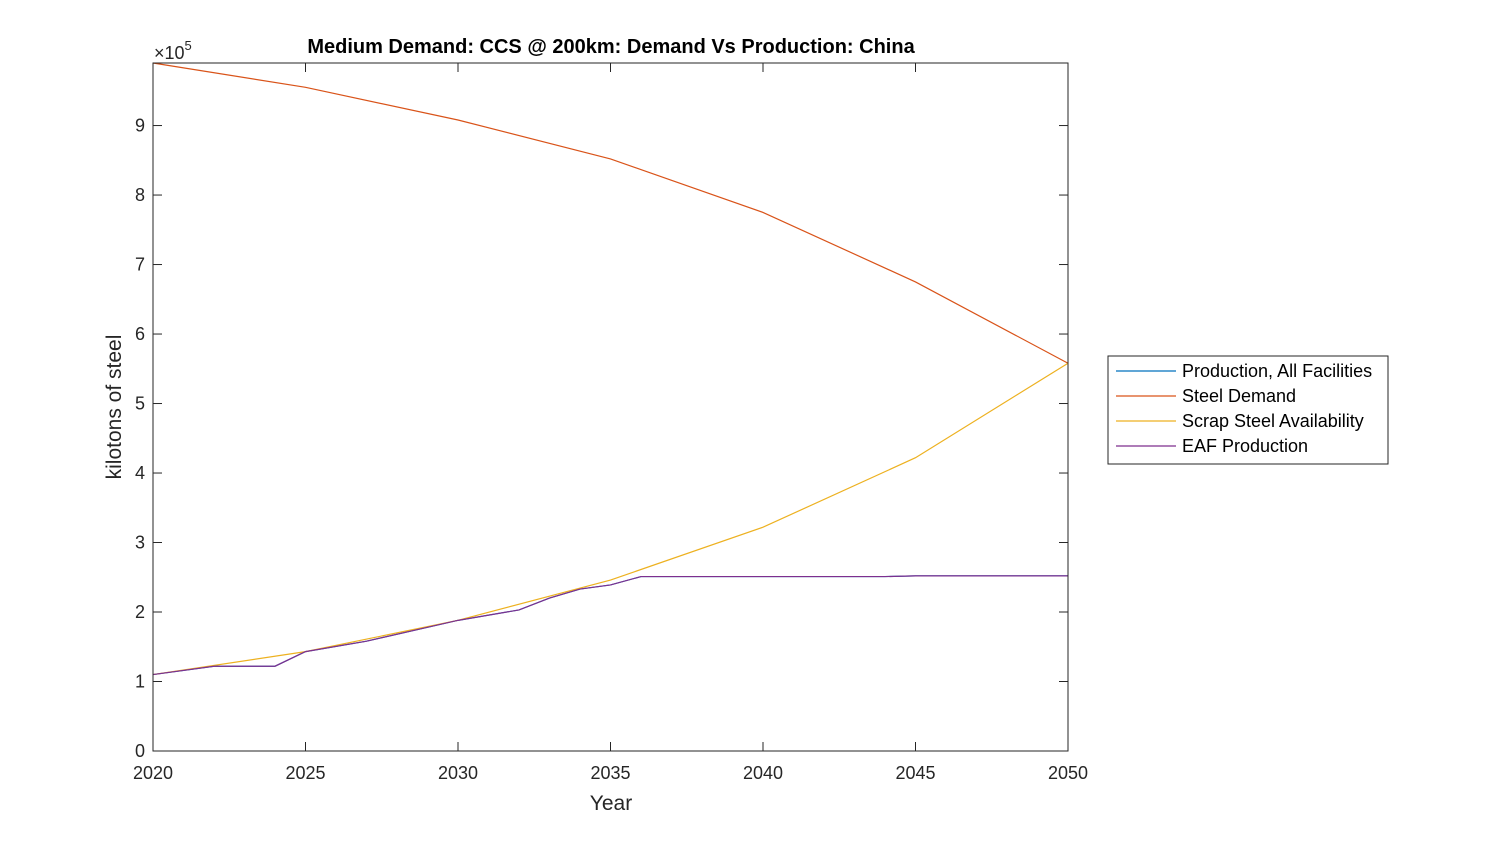  Describe the element at coordinates (114, 407) in the screenshot. I see `y-axis-label: kilotons of steel` at that location.